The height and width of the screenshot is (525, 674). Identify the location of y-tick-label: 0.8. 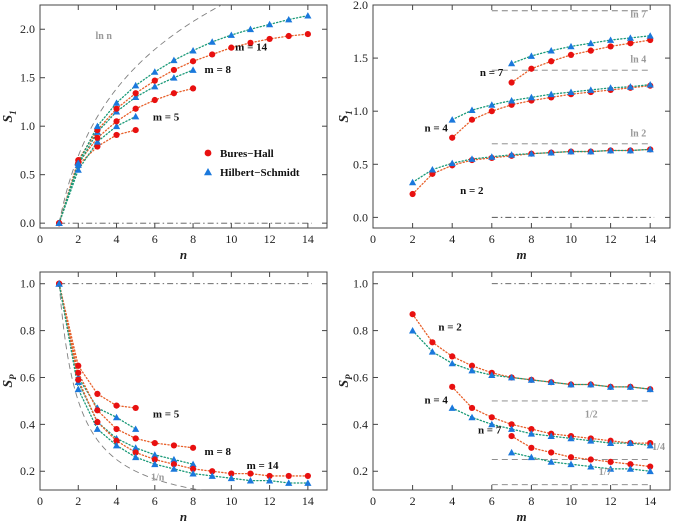
(360, 331).